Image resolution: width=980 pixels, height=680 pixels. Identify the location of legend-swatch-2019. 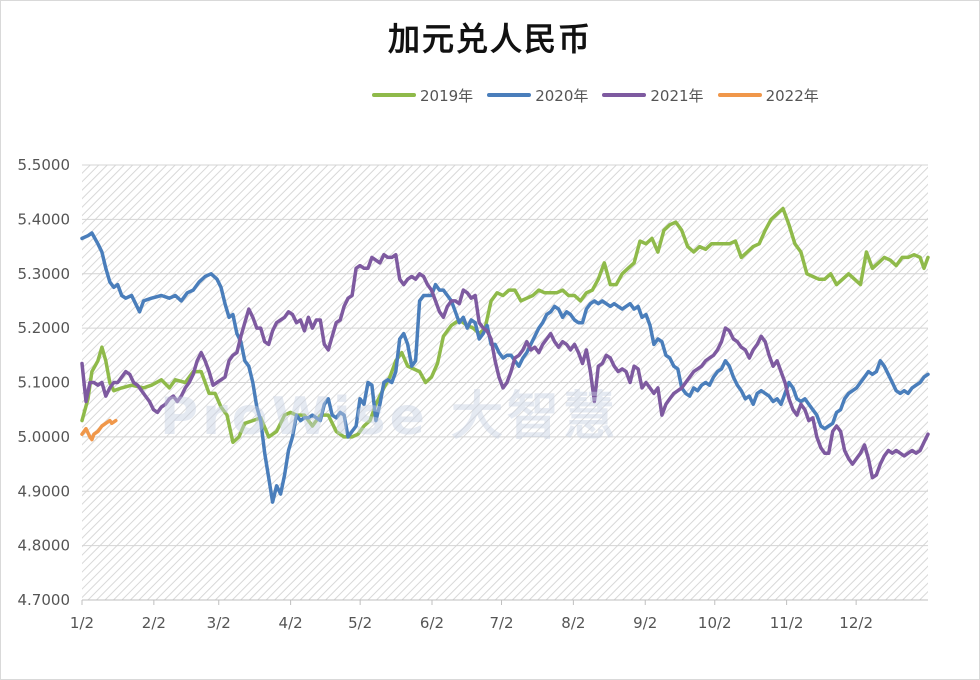
(394, 95).